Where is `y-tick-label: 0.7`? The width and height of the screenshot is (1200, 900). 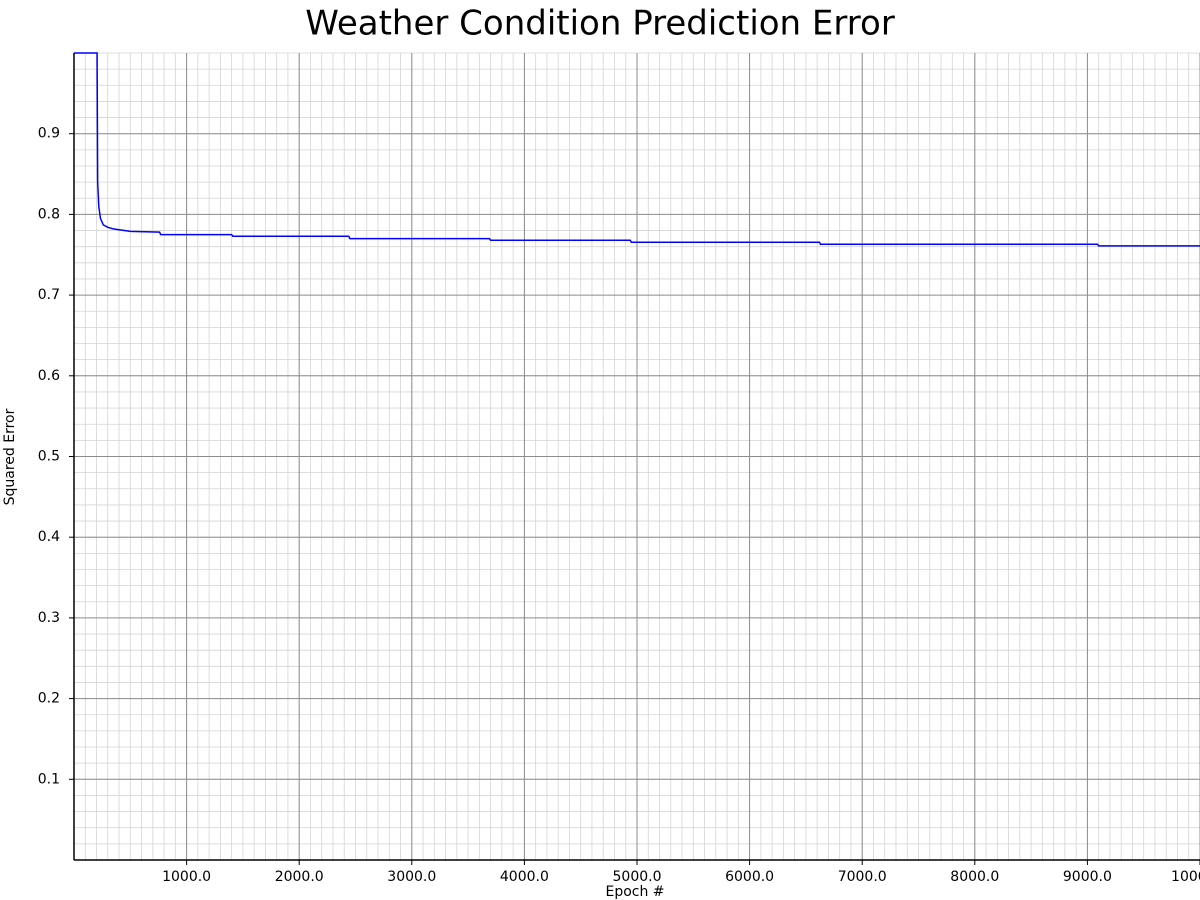 y-tick-label: 0.7 is located at coordinates (49, 295).